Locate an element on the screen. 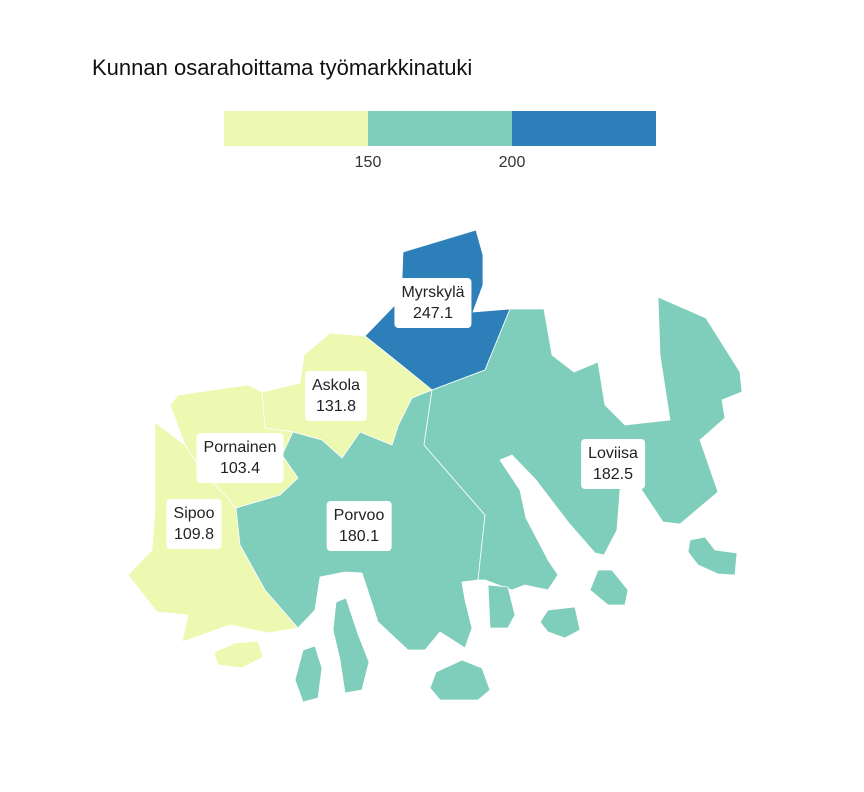 Image resolution: width=864 pixels, height=792 pixels. label-askola-value: 131.8 is located at coordinates (336, 406).